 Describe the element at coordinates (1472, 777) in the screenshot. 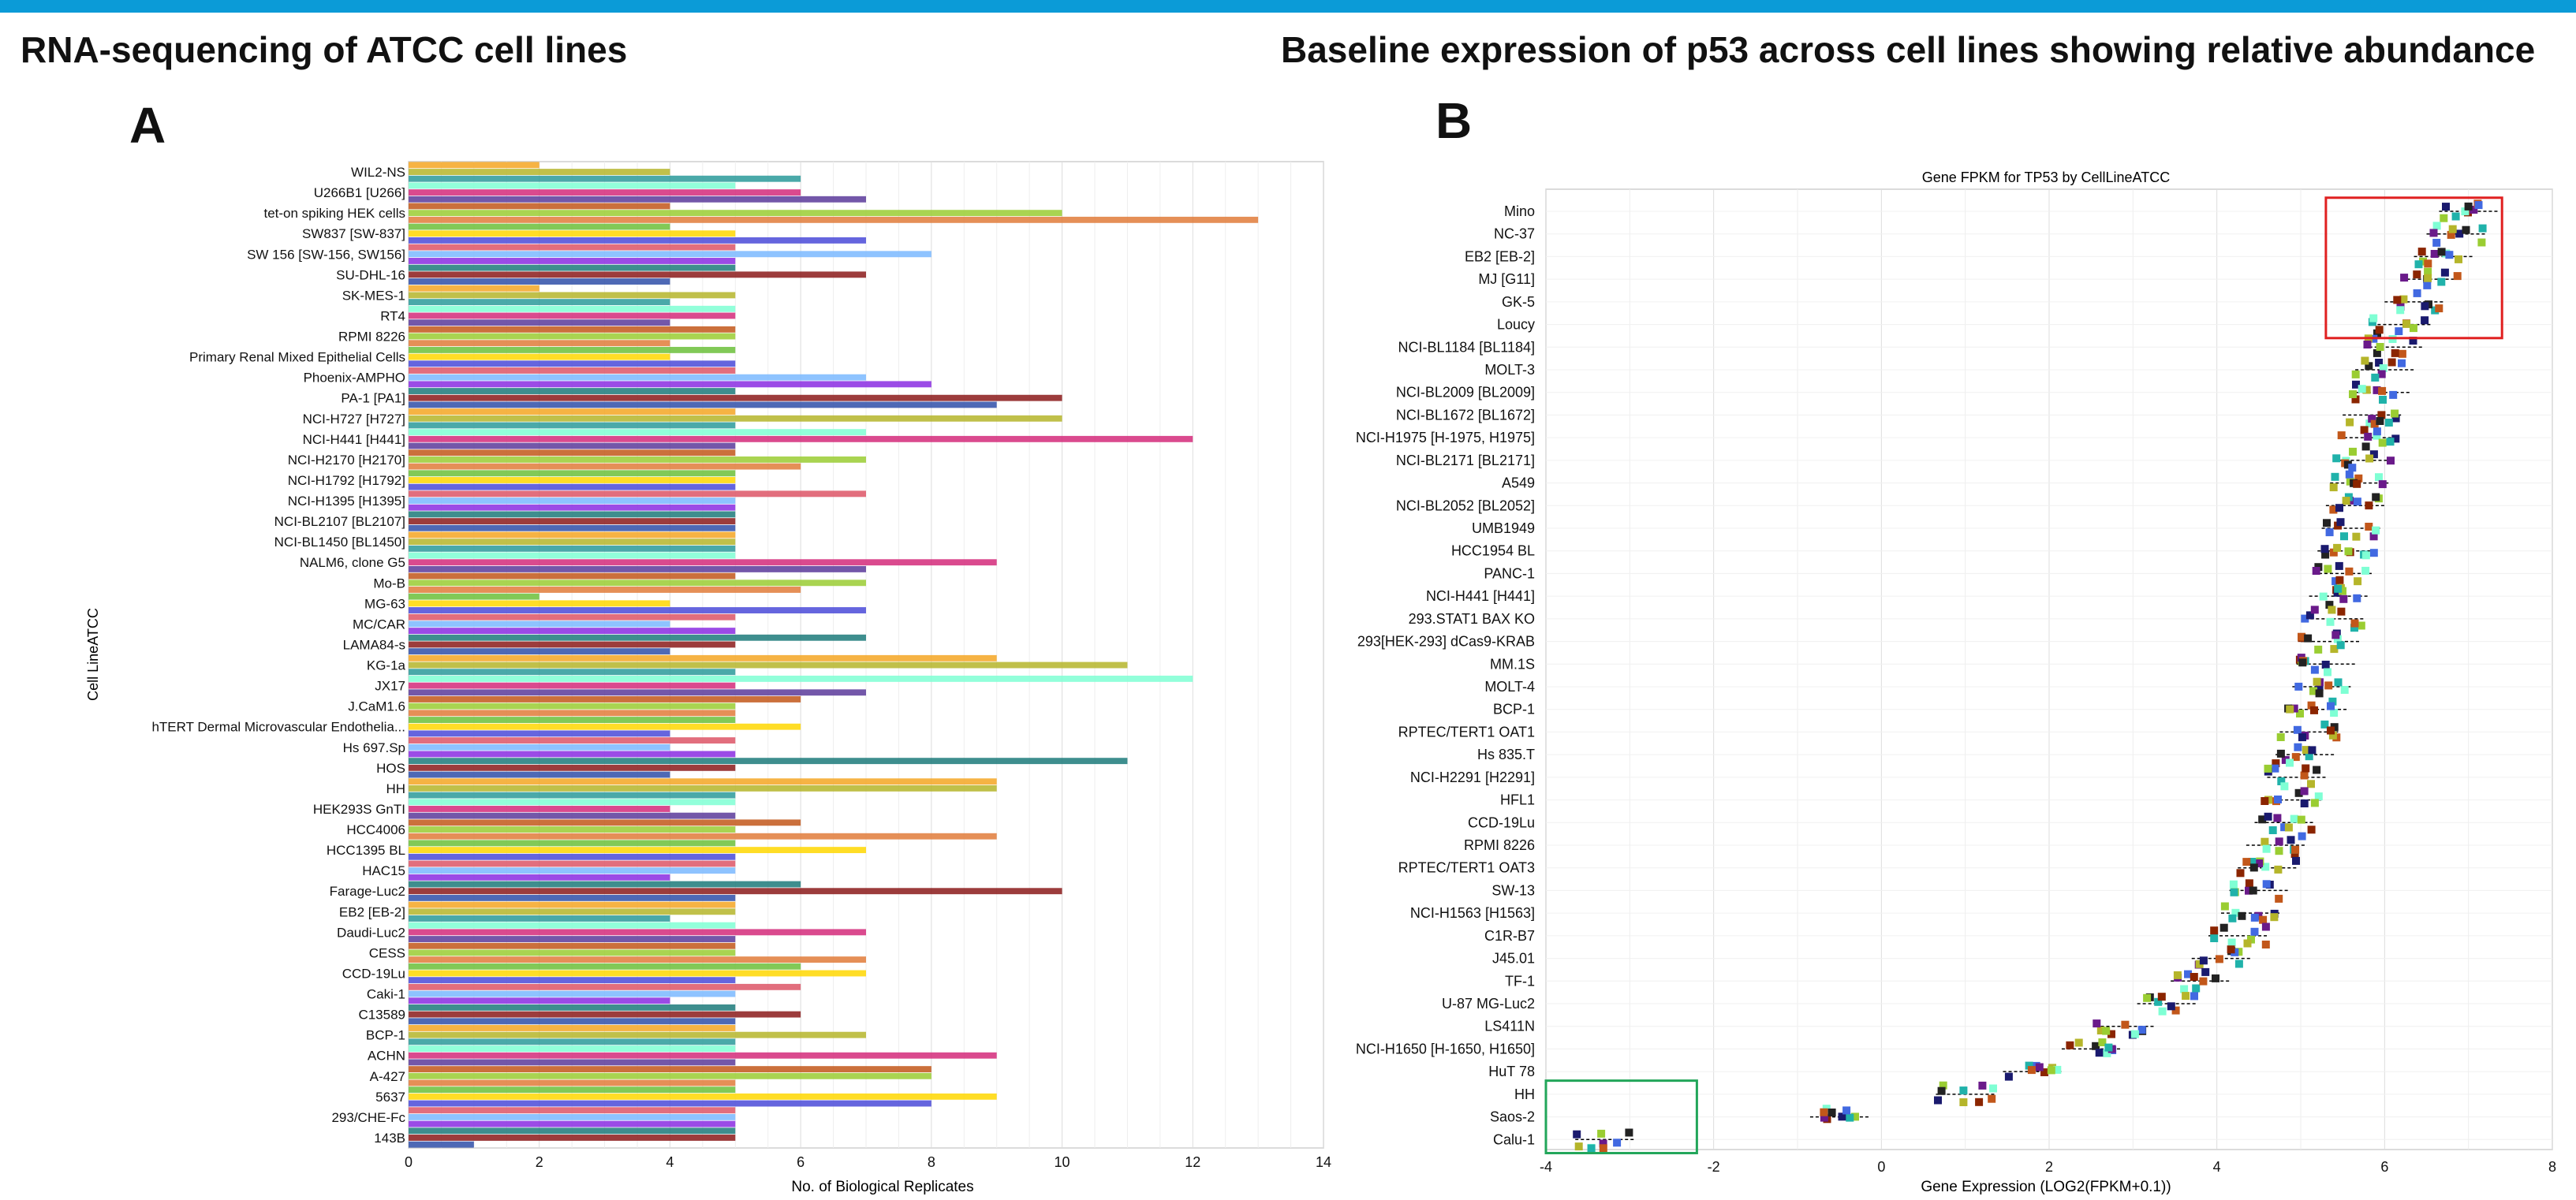

I see `chart-b-category-label: NCI-H2291 [H2291]` at that location.